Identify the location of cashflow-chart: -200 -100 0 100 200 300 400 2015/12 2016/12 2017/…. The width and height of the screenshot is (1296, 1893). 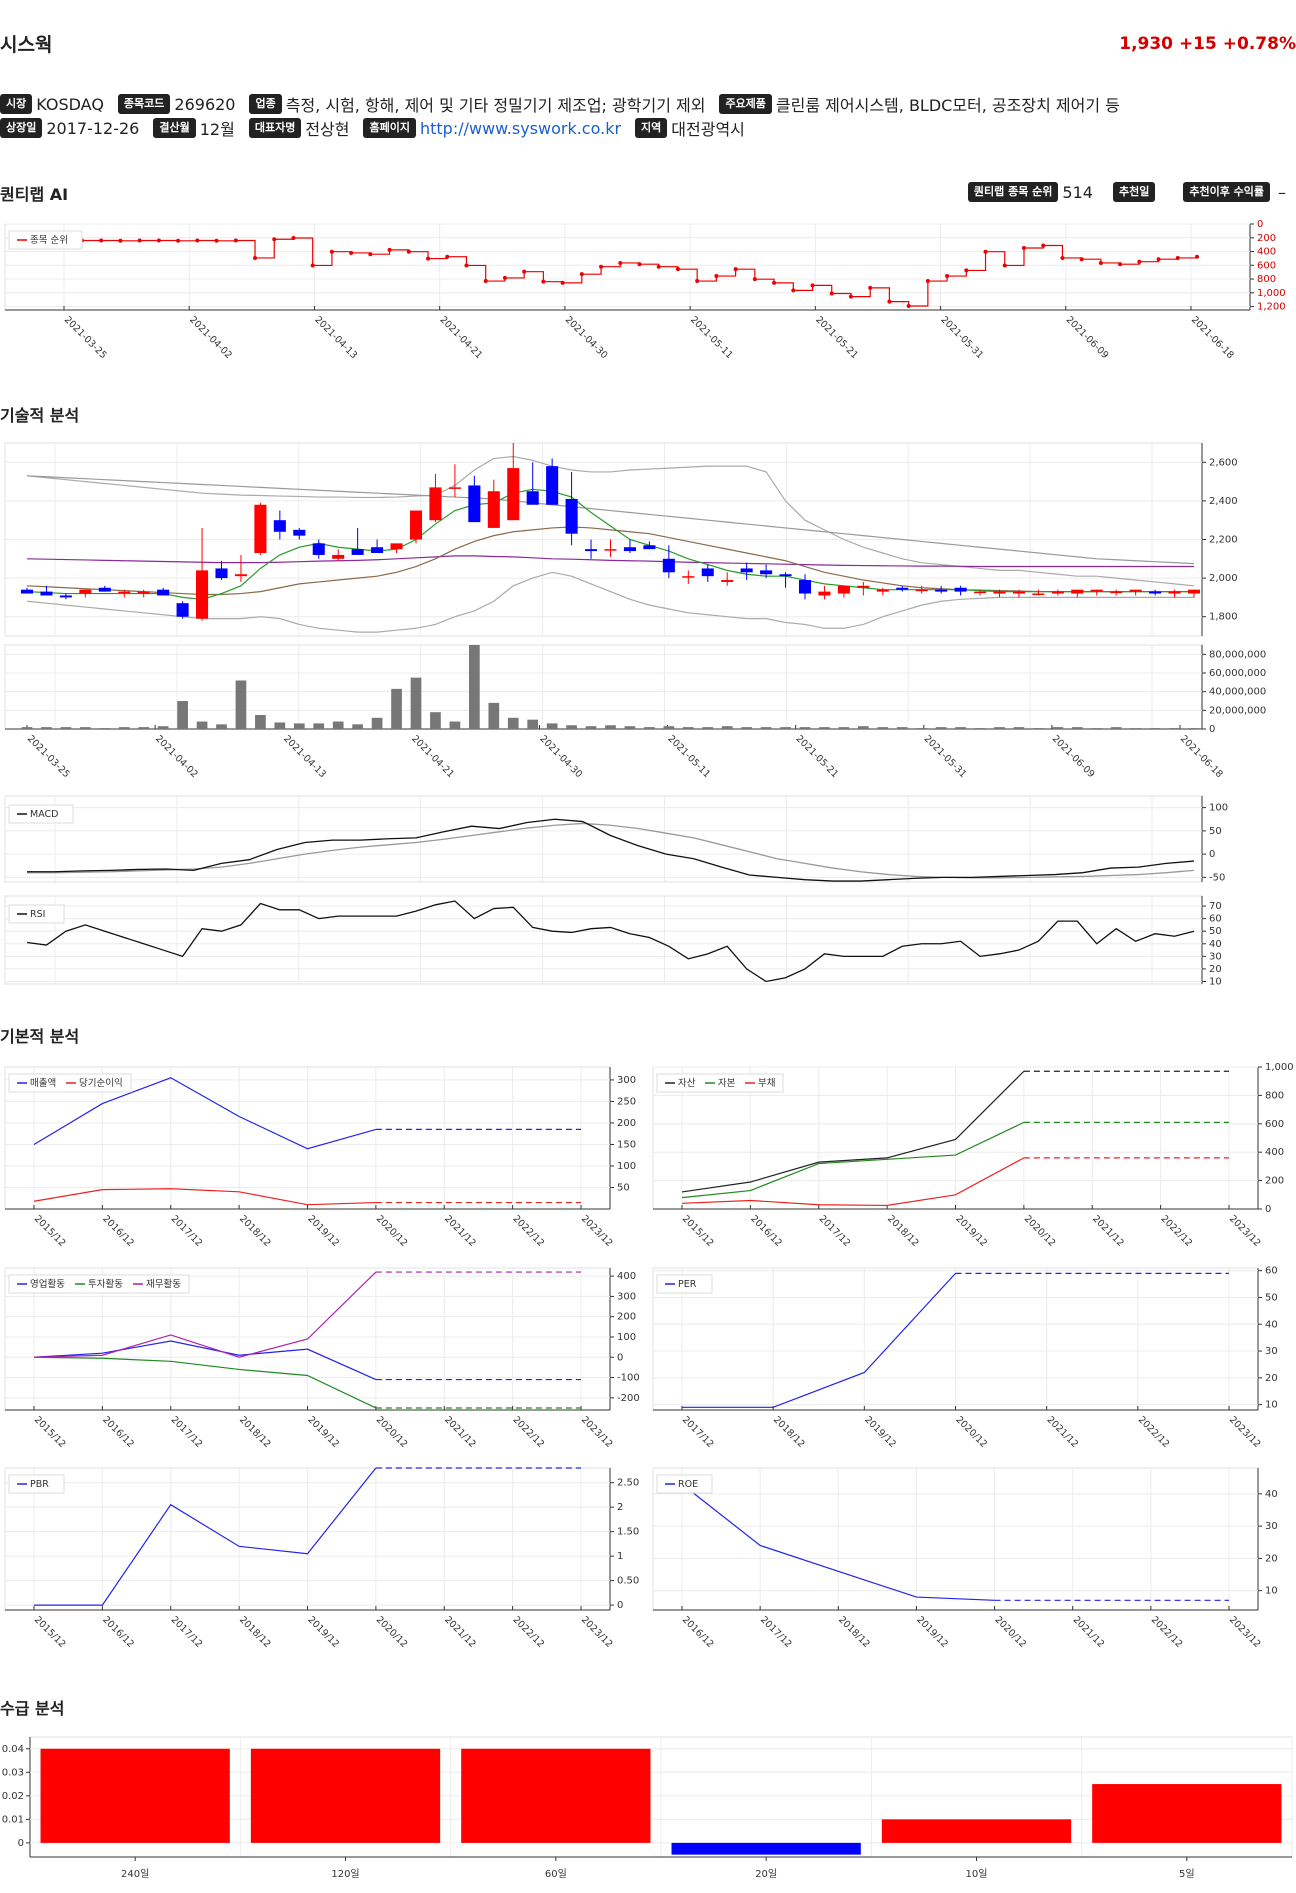
(322, 1358).